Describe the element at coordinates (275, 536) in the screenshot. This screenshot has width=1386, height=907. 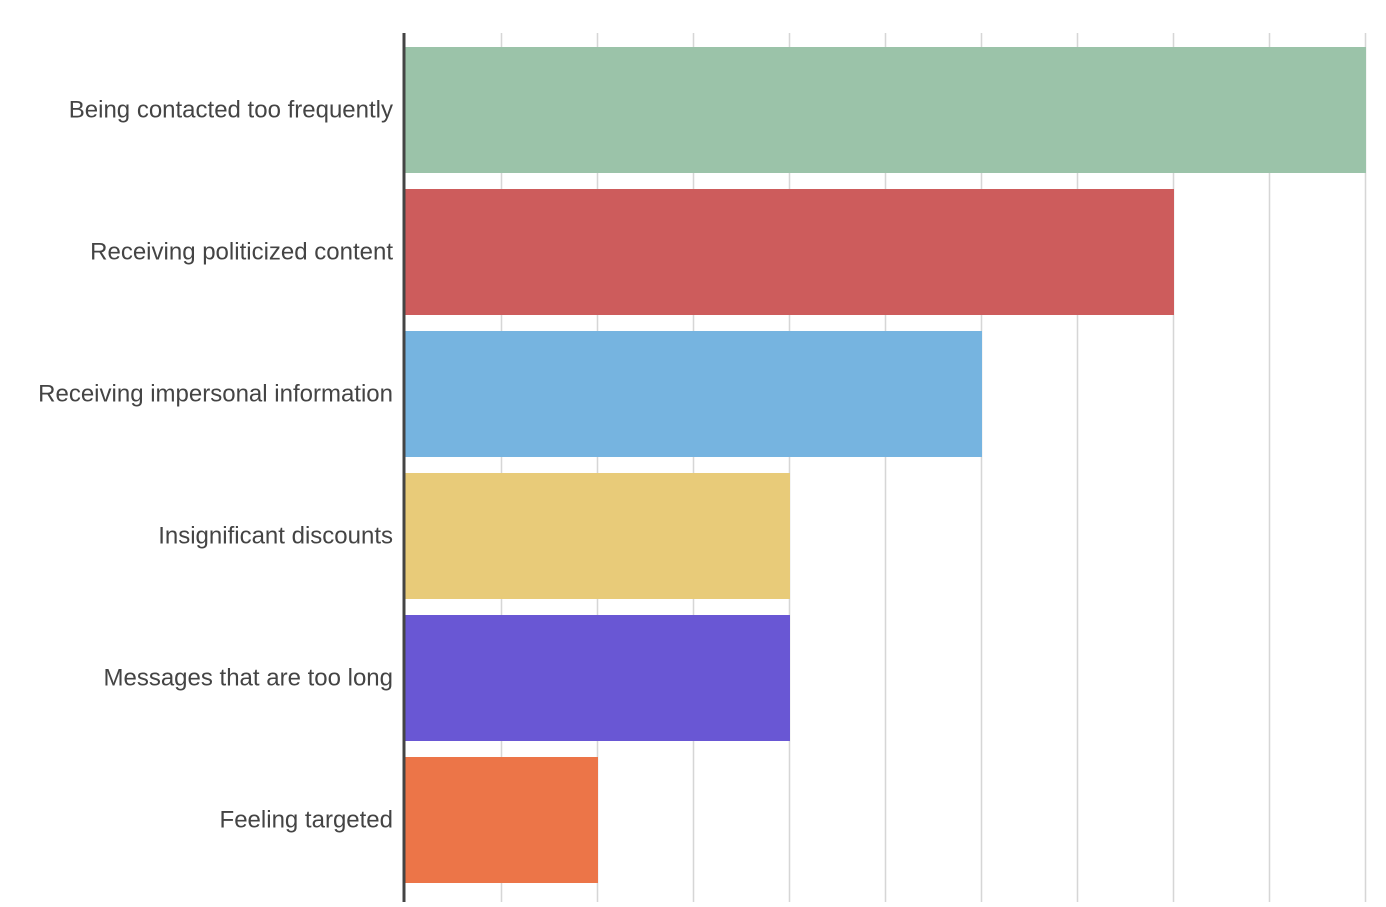
I see `category-label: Insignificant discounts` at that location.